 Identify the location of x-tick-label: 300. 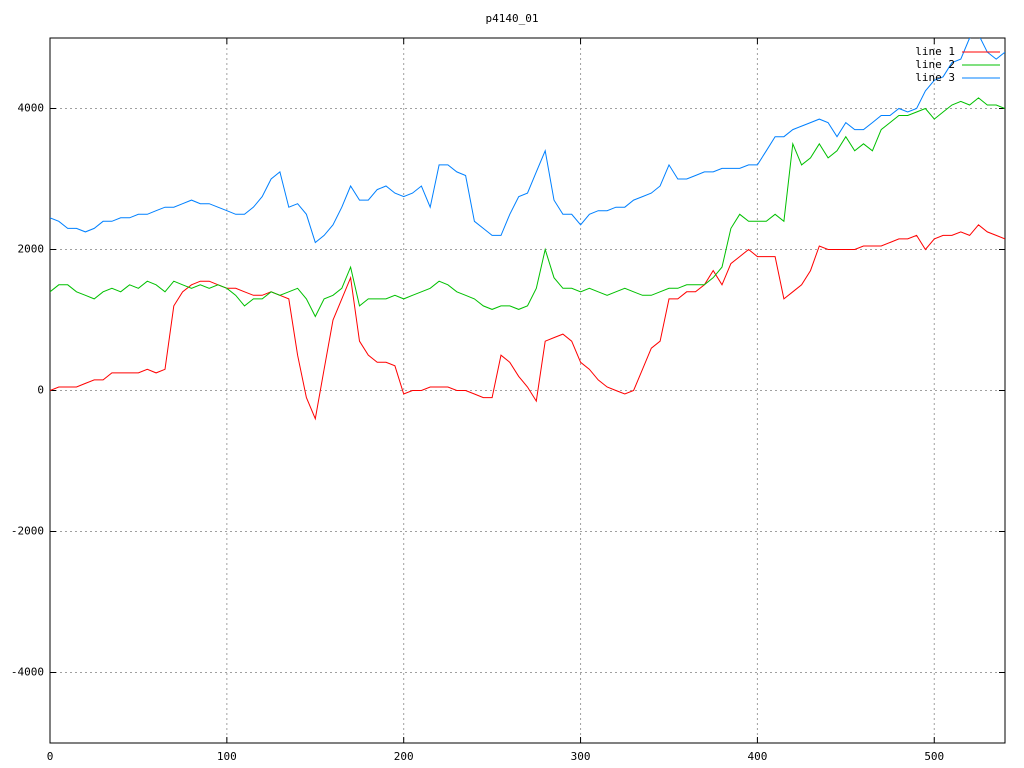
(581, 756).